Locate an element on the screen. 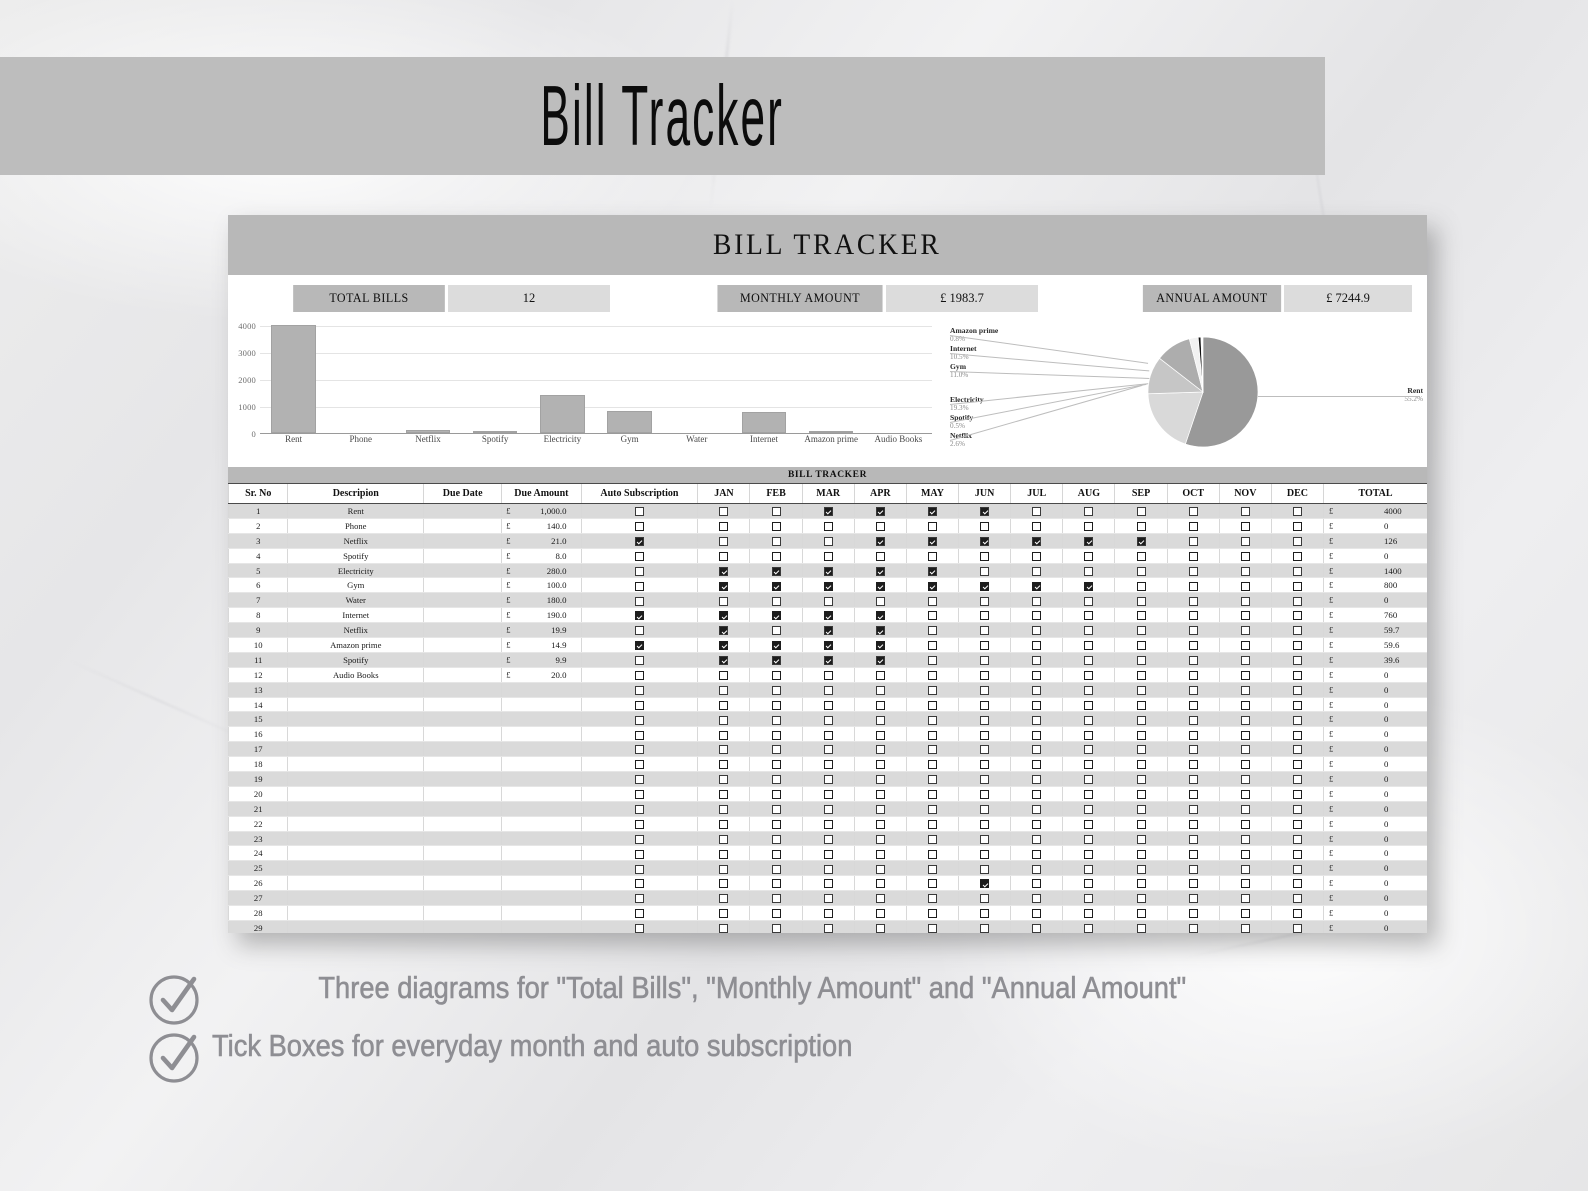 Image resolution: width=1588 pixels, height=1191 pixels. month-checkbox-dec is located at coordinates (1297, 646).